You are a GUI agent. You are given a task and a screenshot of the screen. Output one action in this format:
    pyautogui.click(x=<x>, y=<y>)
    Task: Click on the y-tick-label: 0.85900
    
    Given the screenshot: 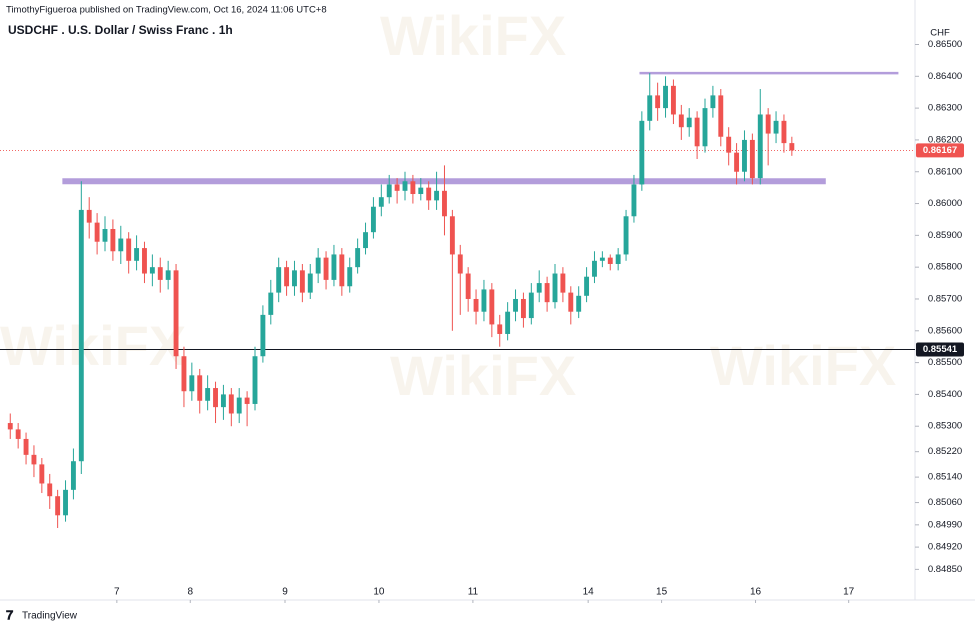 What is the action you would take?
    pyautogui.click(x=945, y=235)
    